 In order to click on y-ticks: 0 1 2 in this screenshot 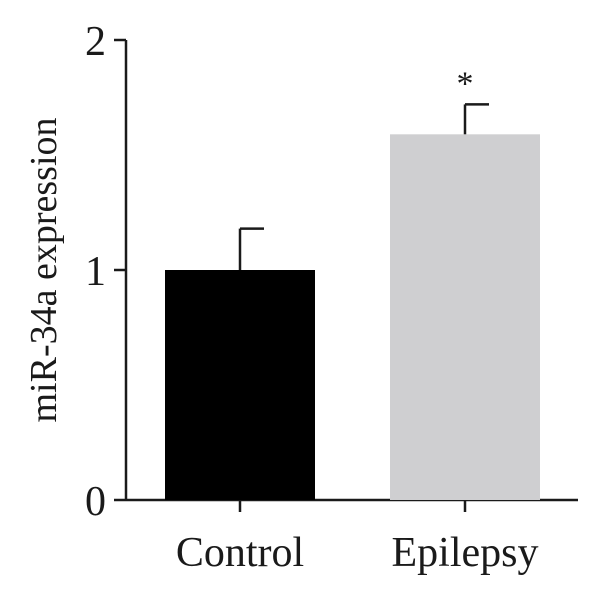, I will do `click(105, 272)`.